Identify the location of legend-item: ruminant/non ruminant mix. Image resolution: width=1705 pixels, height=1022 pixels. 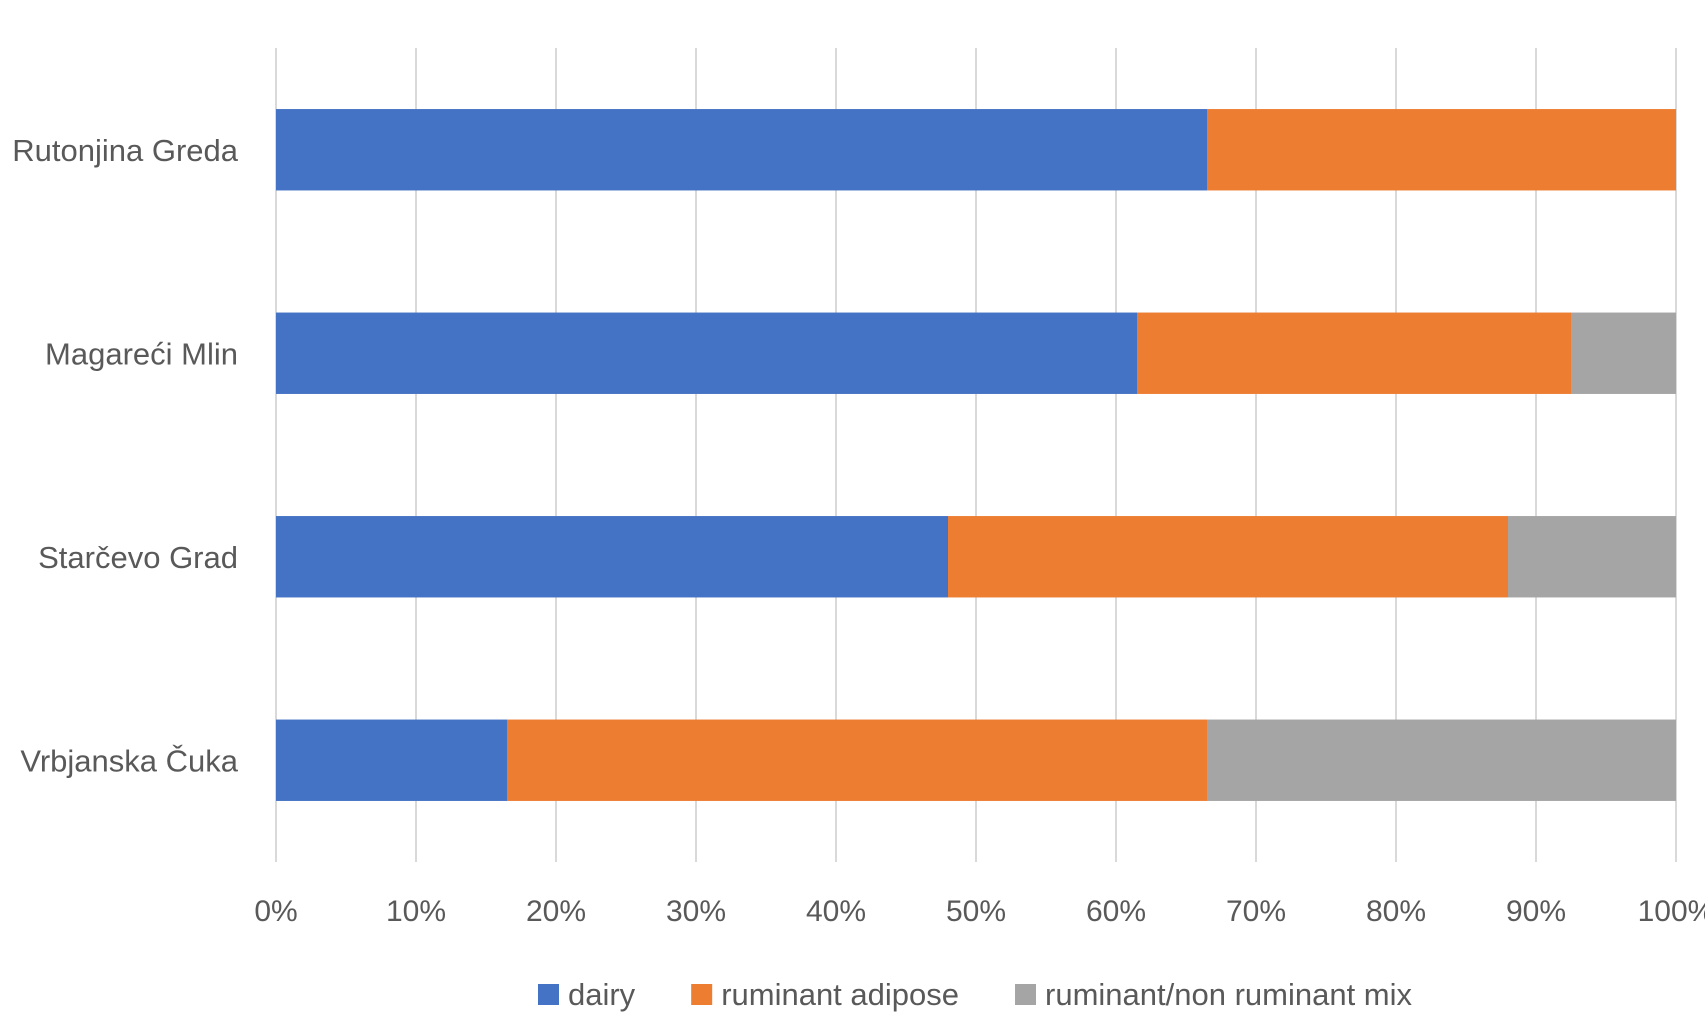
(1214, 994).